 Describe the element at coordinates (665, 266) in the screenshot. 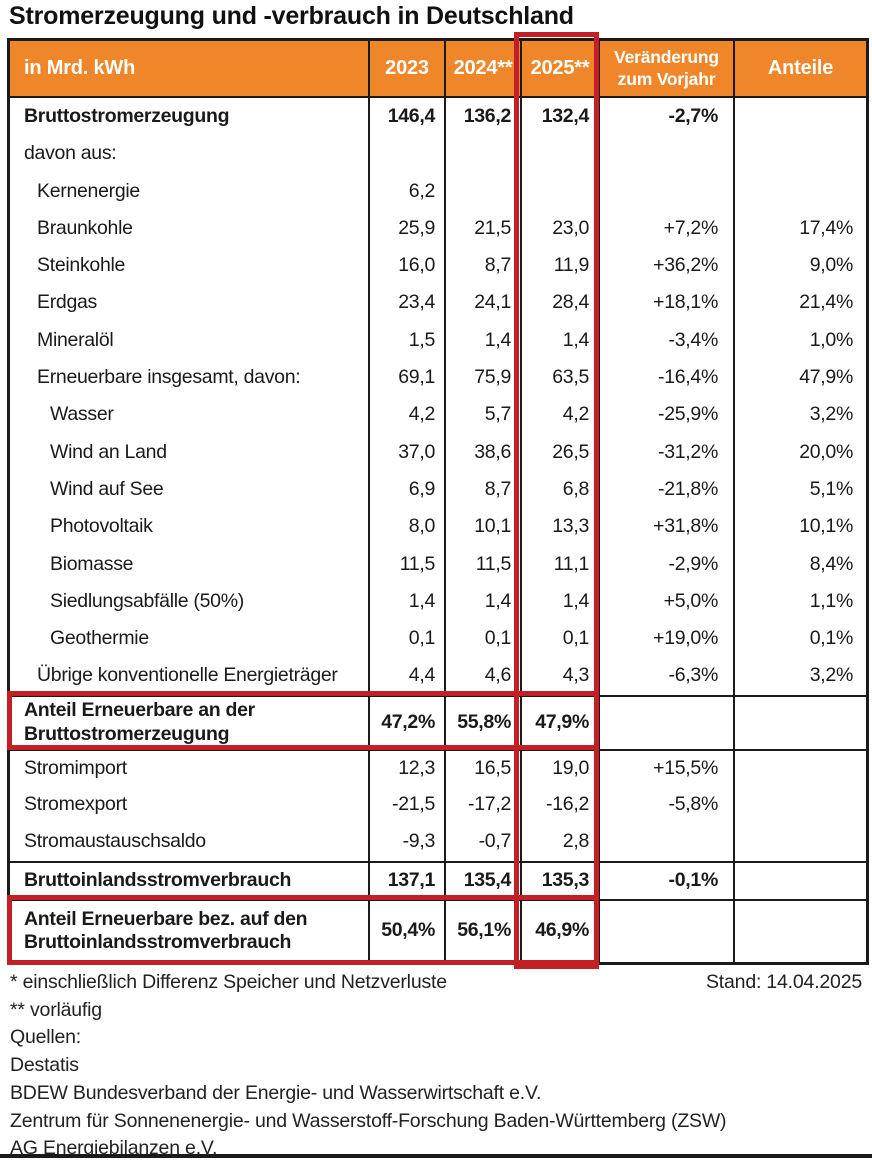

I see `cell-change: +36,2%` at that location.